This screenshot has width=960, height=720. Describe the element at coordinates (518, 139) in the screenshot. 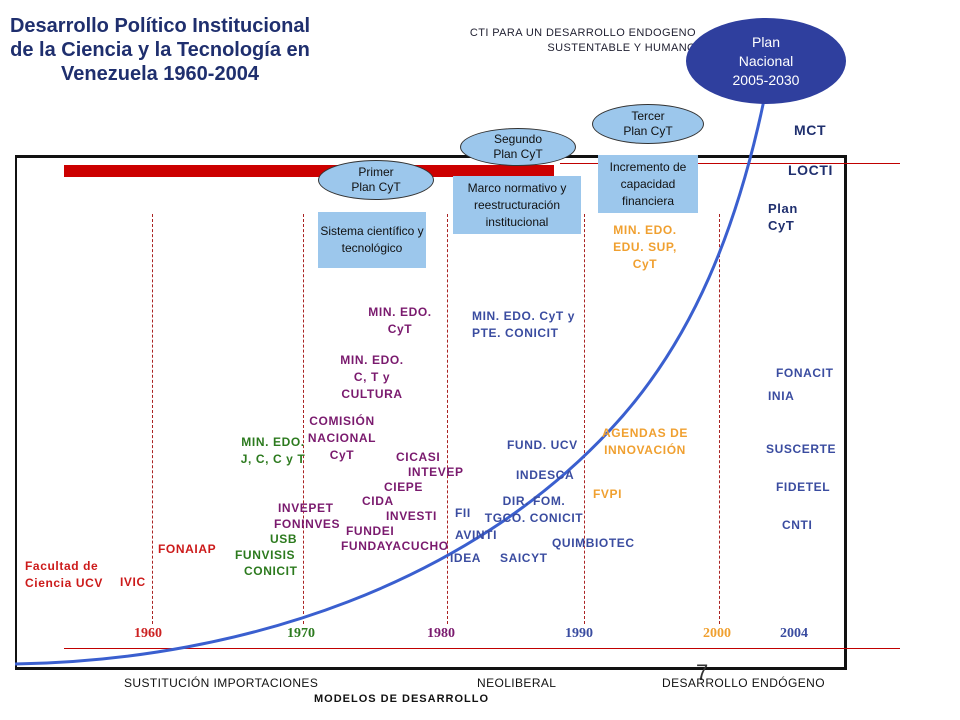

I see `segundo-line-1: Segundo` at that location.